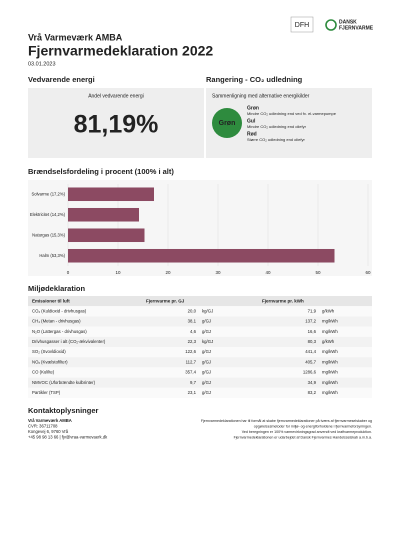 The image size is (400, 550). What do you see at coordinates (312, 331) in the screenshot?
I see `table-cell: 16,6` at bounding box center [312, 331].